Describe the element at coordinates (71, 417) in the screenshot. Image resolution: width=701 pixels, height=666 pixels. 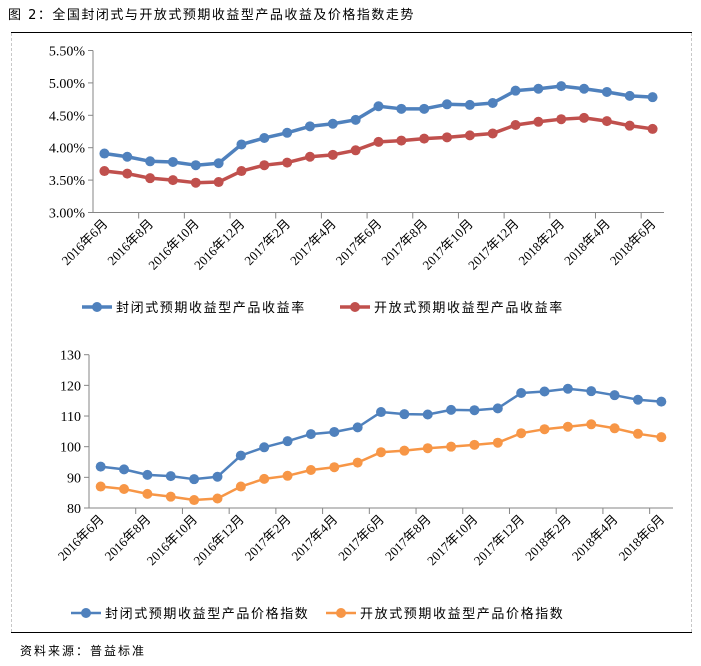
I see `y-tick-label: 110` at that location.